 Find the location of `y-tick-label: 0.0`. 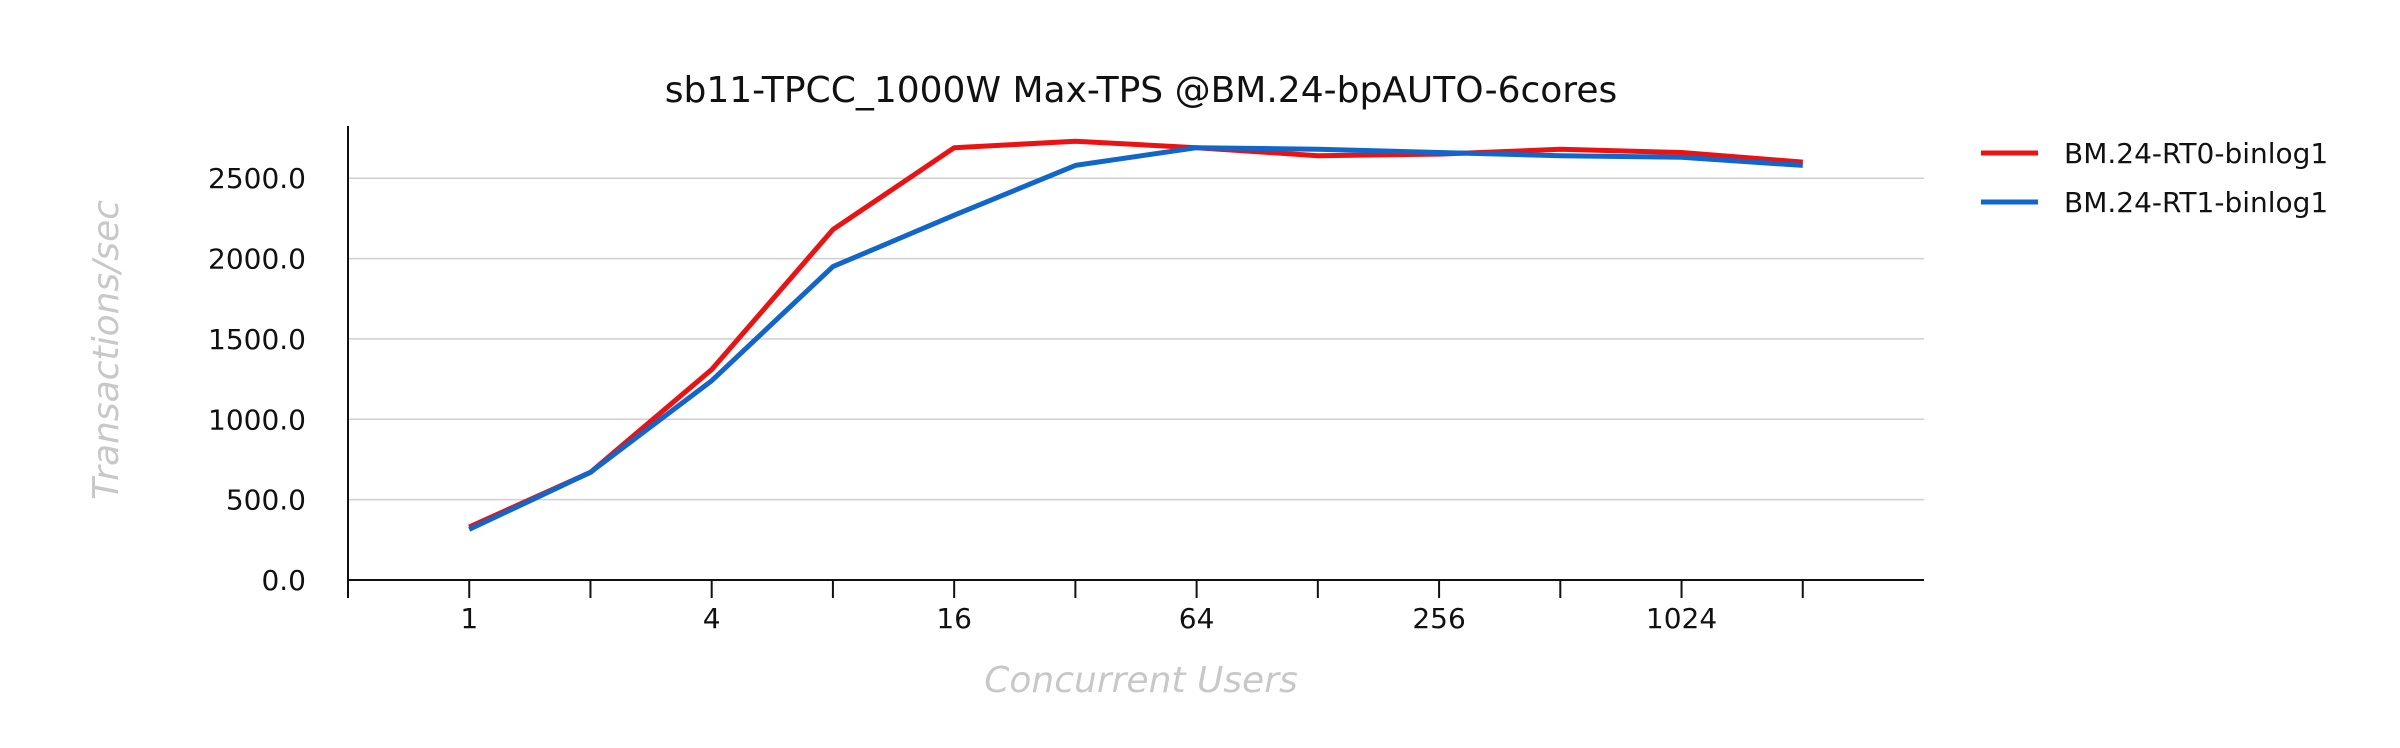

y-tick-label: 0.0 is located at coordinates (283, 580).